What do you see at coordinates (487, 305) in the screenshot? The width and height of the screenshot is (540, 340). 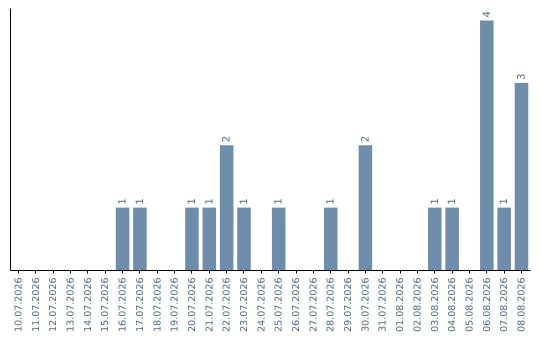 I see `x-tick-label: 06.08.2026` at bounding box center [487, 305].